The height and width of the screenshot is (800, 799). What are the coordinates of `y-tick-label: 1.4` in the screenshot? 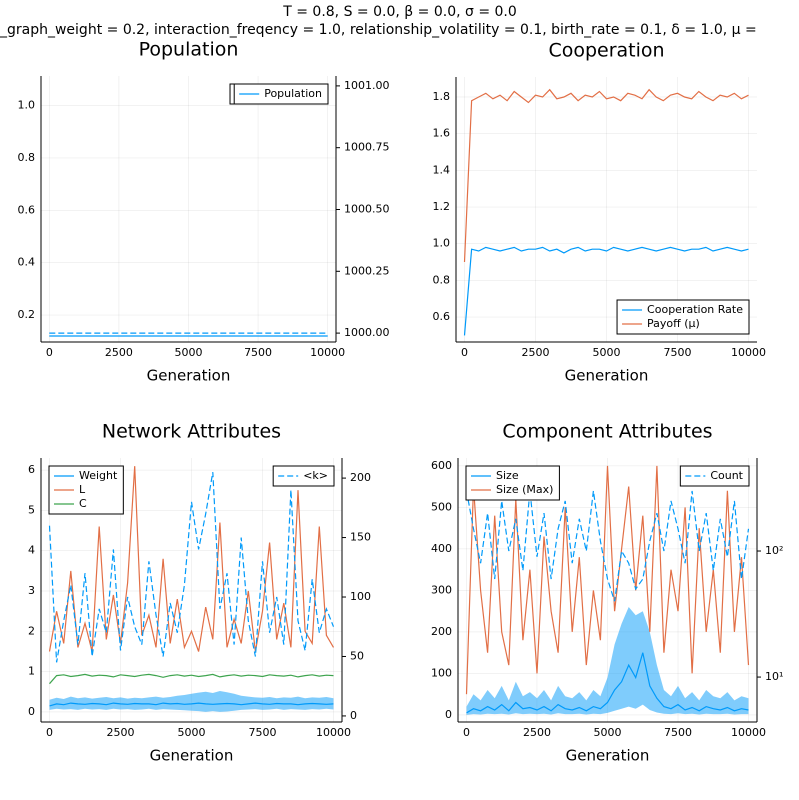 It's located at (442, 169).